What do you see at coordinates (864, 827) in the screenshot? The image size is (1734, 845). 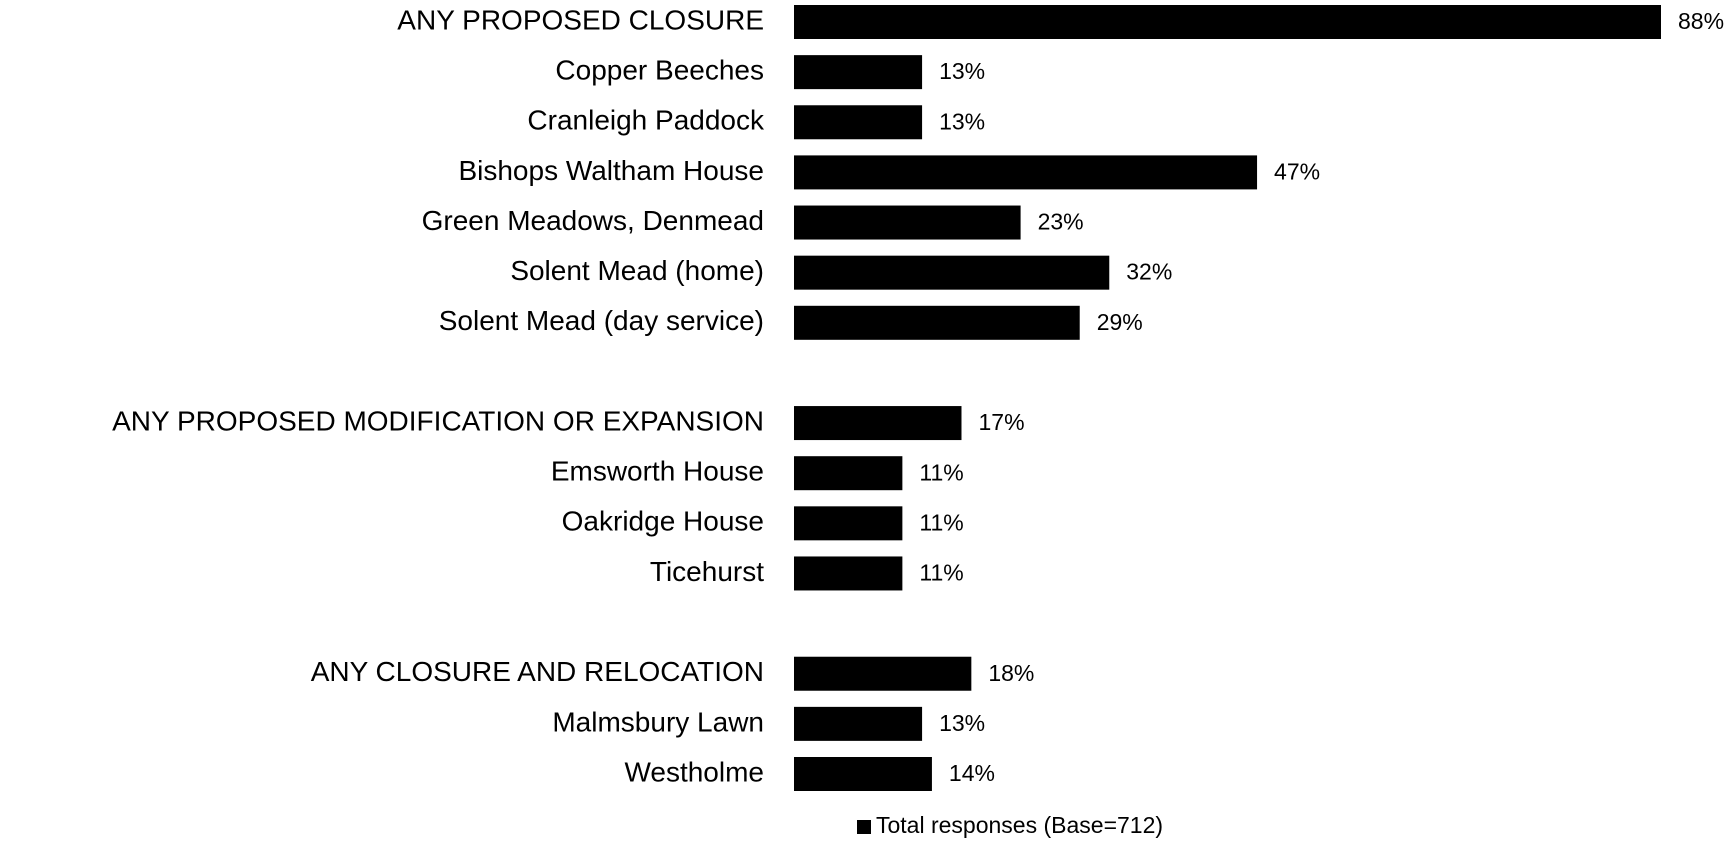 I see `legend-swatch` at bounding box center [864, 827].